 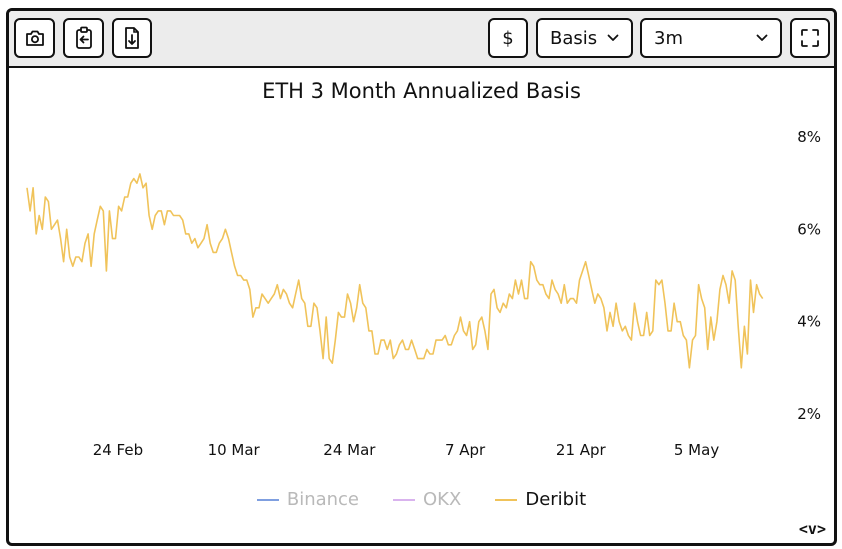 I want to click on x-tick-label: 7 Apr, so click(x=465, y=450).